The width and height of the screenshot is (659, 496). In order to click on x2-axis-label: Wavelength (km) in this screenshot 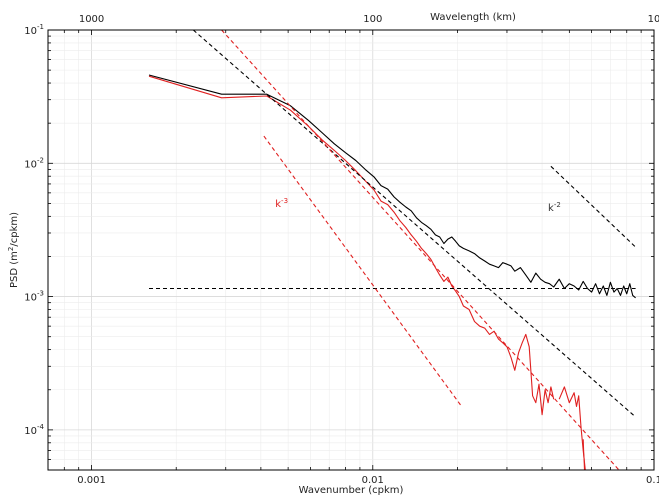, I will do `click(473, 17)`.